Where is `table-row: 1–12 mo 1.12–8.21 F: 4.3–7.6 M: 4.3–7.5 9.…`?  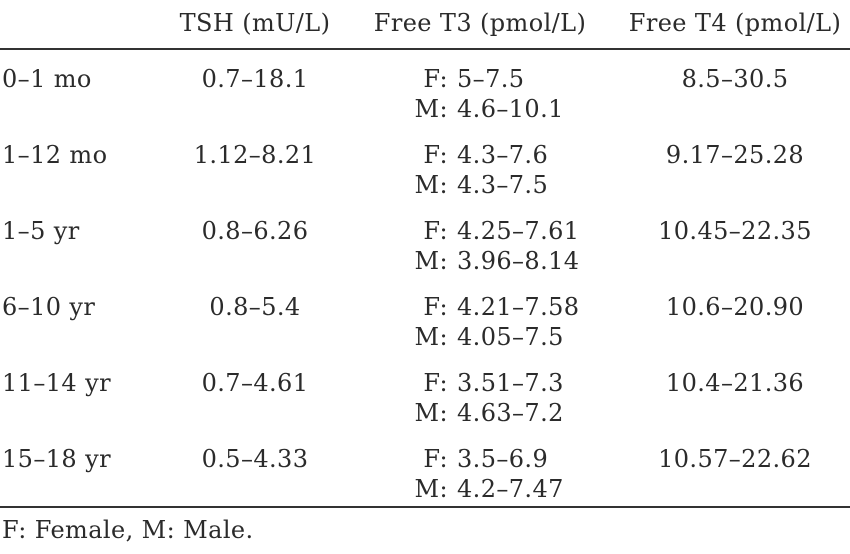
table-row: 1–12 mo 1.12–8.21 F: 4.3–7.6 M: 4.3–7.5 9.… is located at coordinates (425, 164).